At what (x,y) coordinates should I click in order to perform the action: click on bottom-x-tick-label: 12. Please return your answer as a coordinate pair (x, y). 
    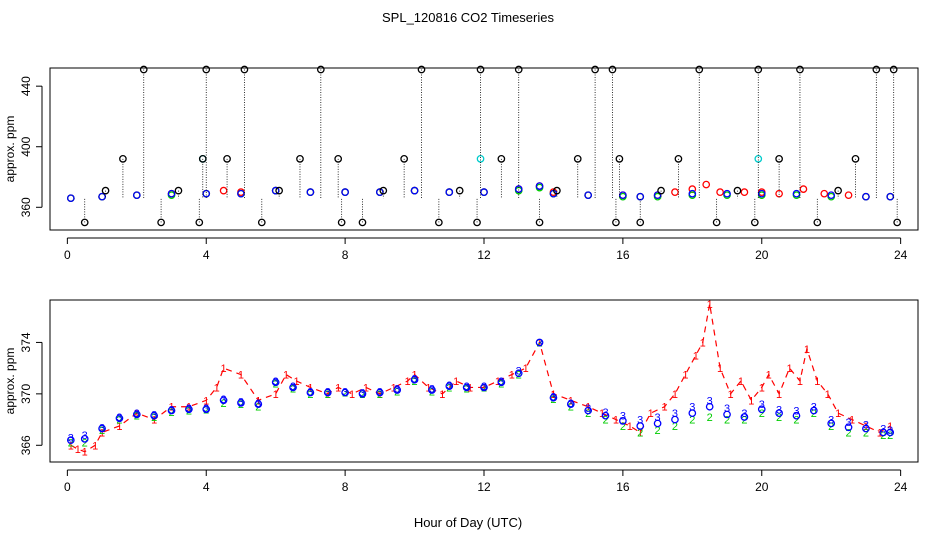
    Looking at the image, I should click on (484, 487).